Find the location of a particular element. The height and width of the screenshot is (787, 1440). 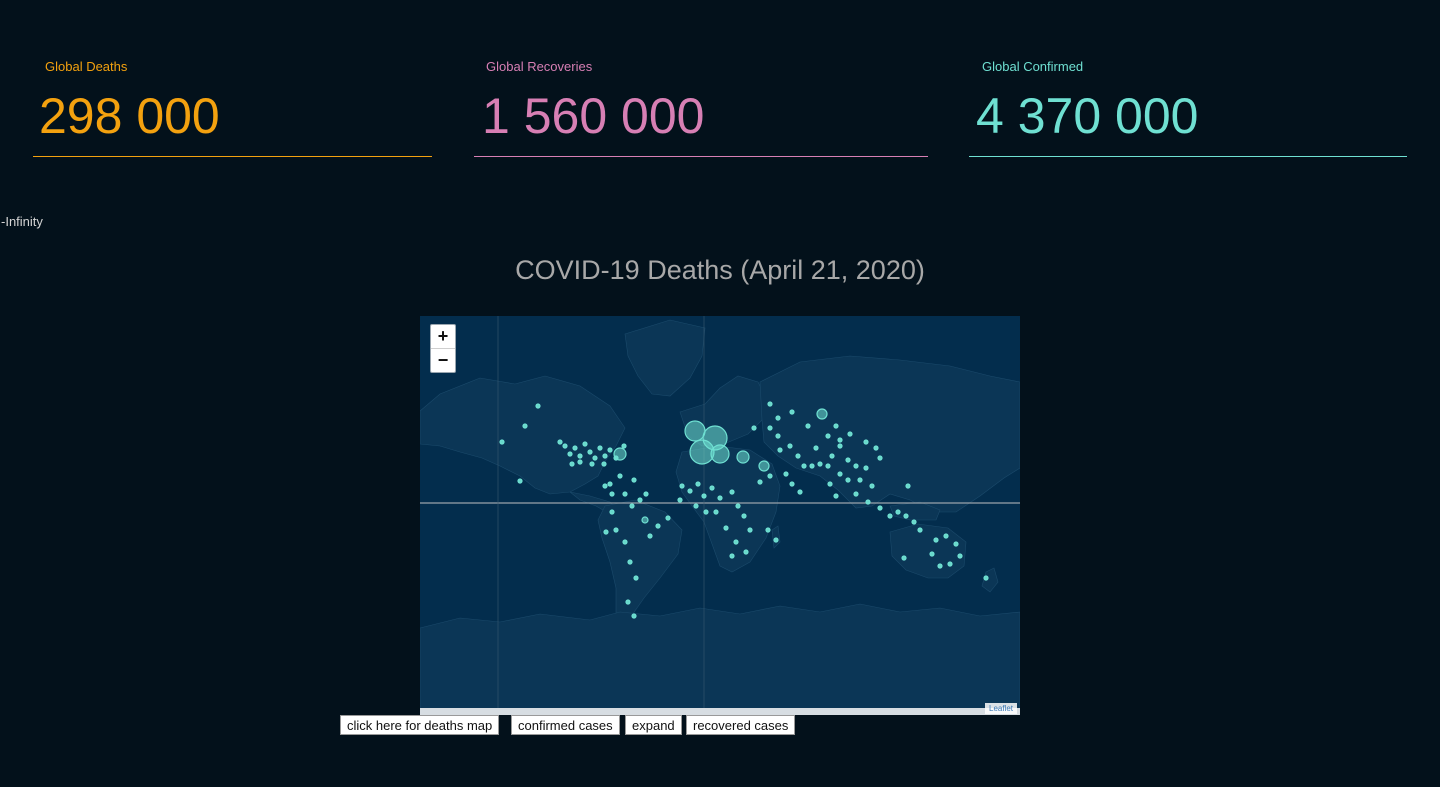

zoom-in-button: + is located at coordinates (443, 336).